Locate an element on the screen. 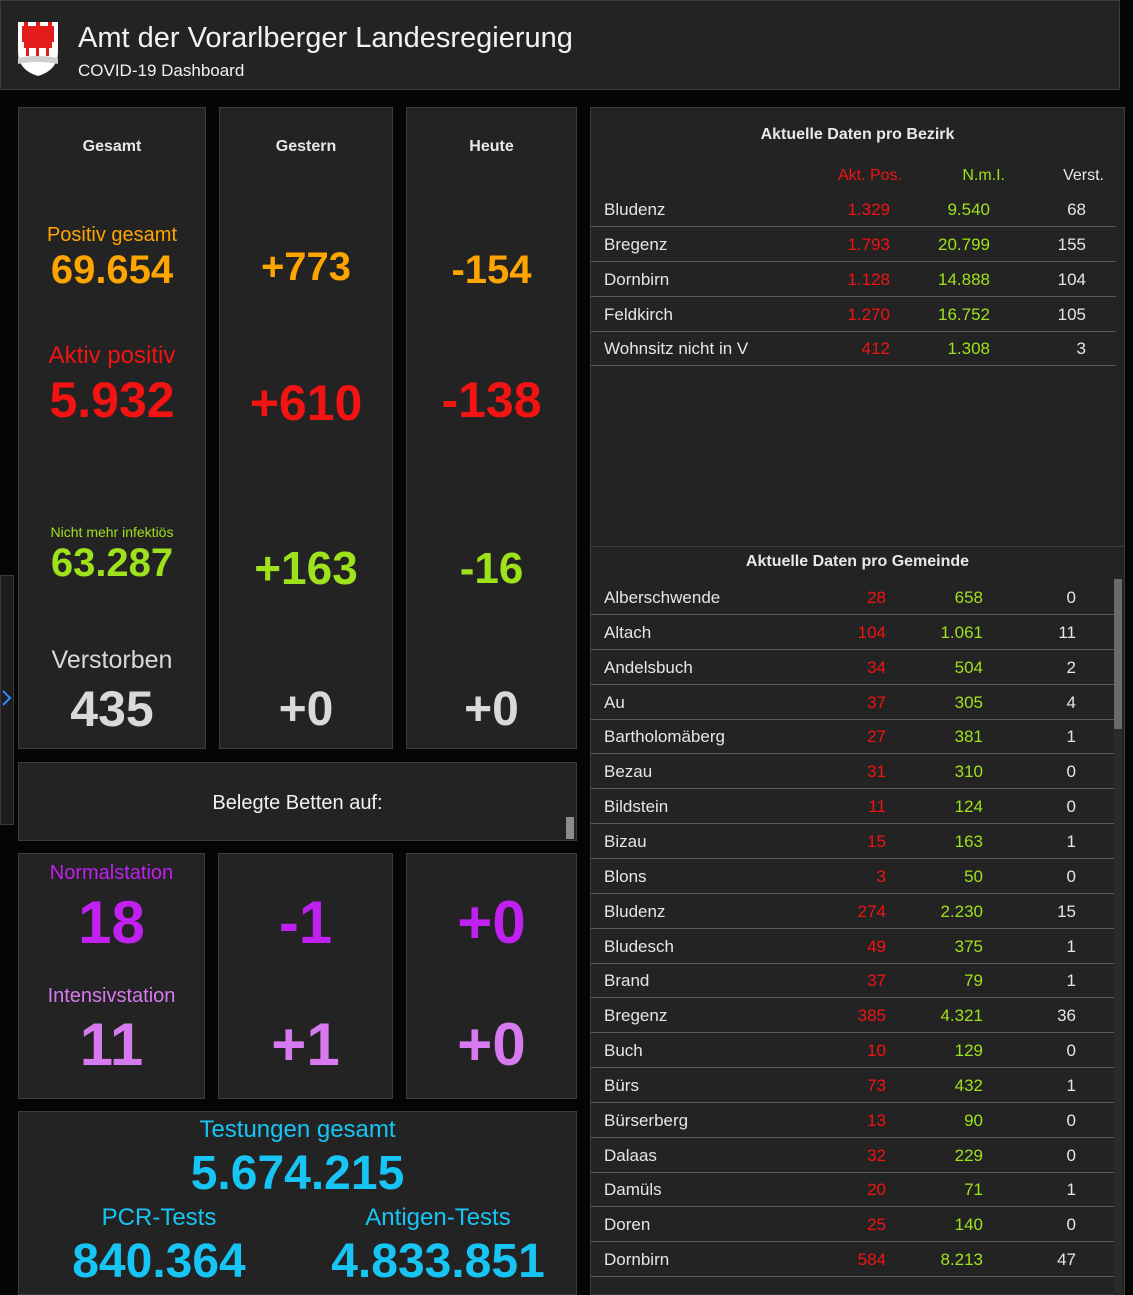 This screenshot has width=1133, height=1295. active-total: 5.932 is located at coordinates (112, 400).